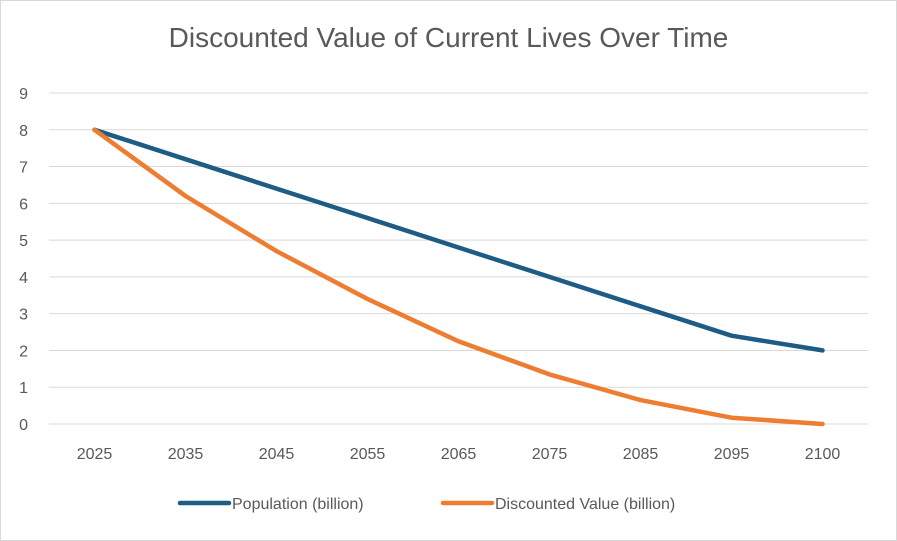 The height and width of the screenshot is (541, 897). I want to click on x-tick-label: 2035, so click(186, 454).